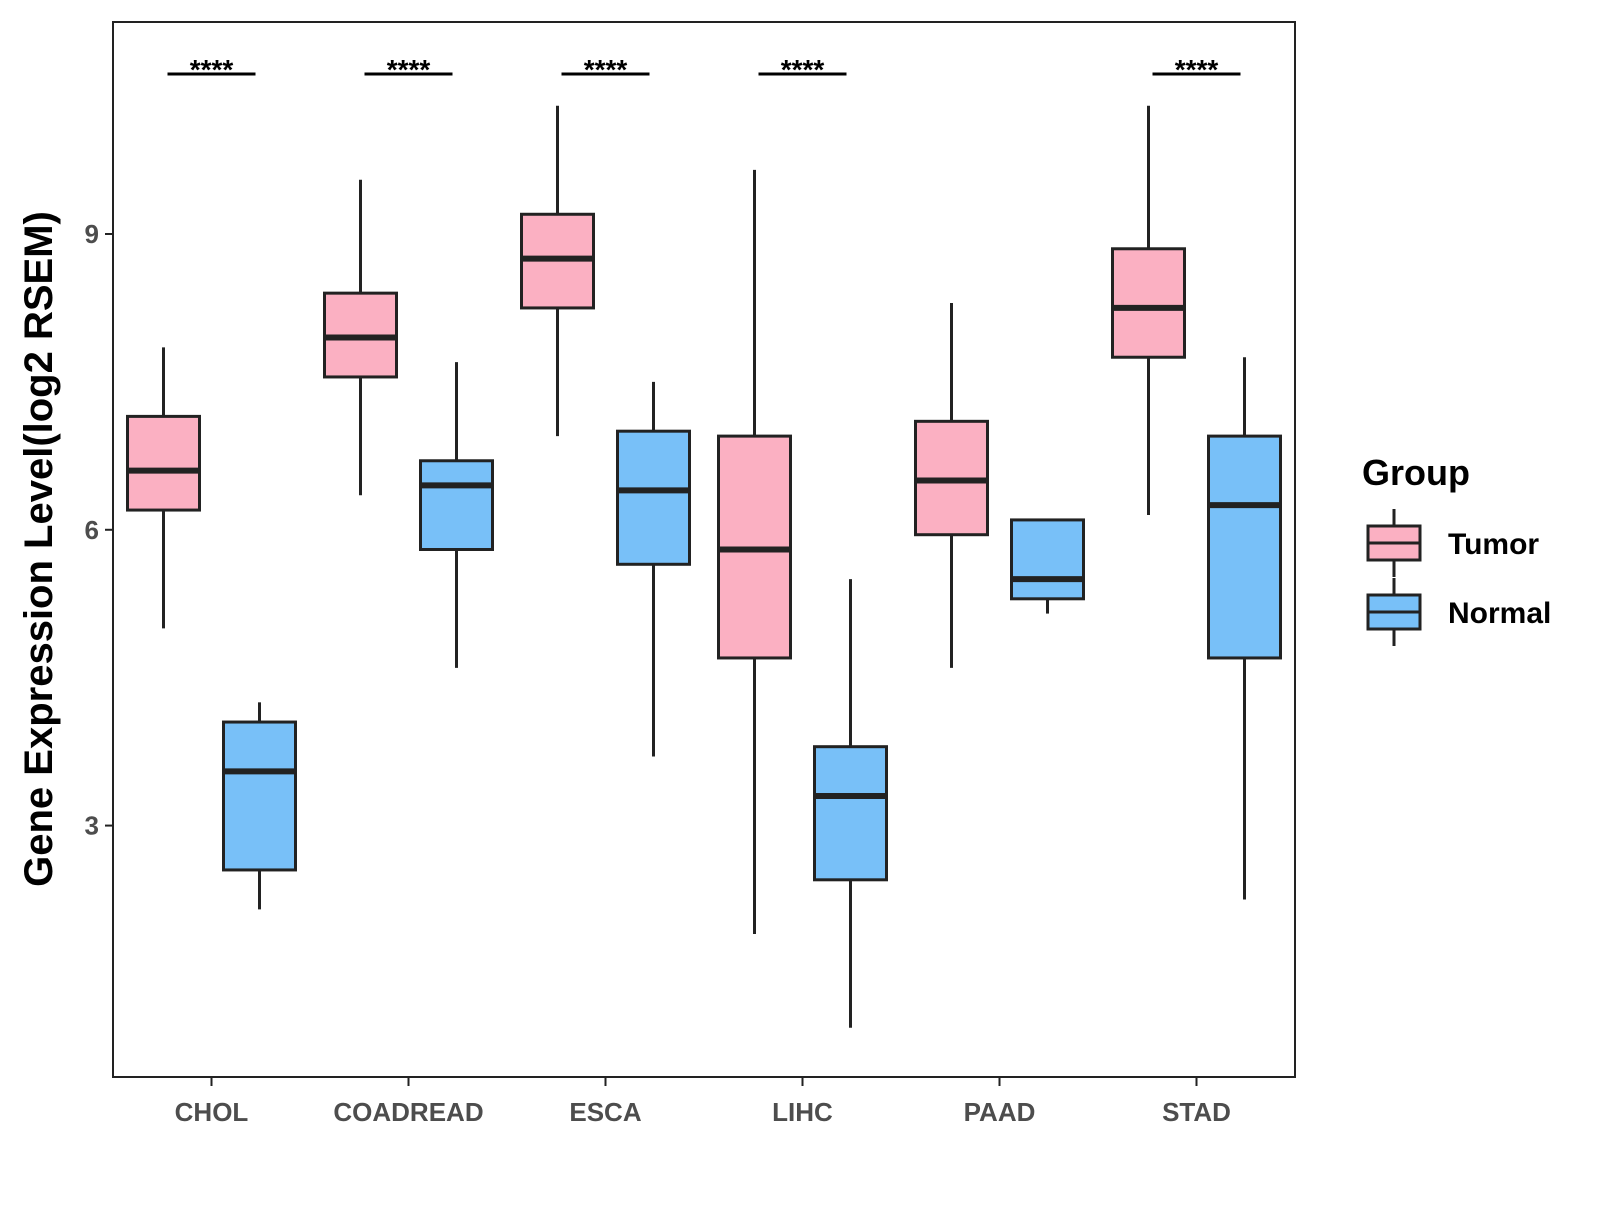 The width and height of the screenshot is (1600, 1205). Describe the element at coordinates (605, 1112) in the screenshot. I see `x-tick-label-esca: ESCA` at that location.